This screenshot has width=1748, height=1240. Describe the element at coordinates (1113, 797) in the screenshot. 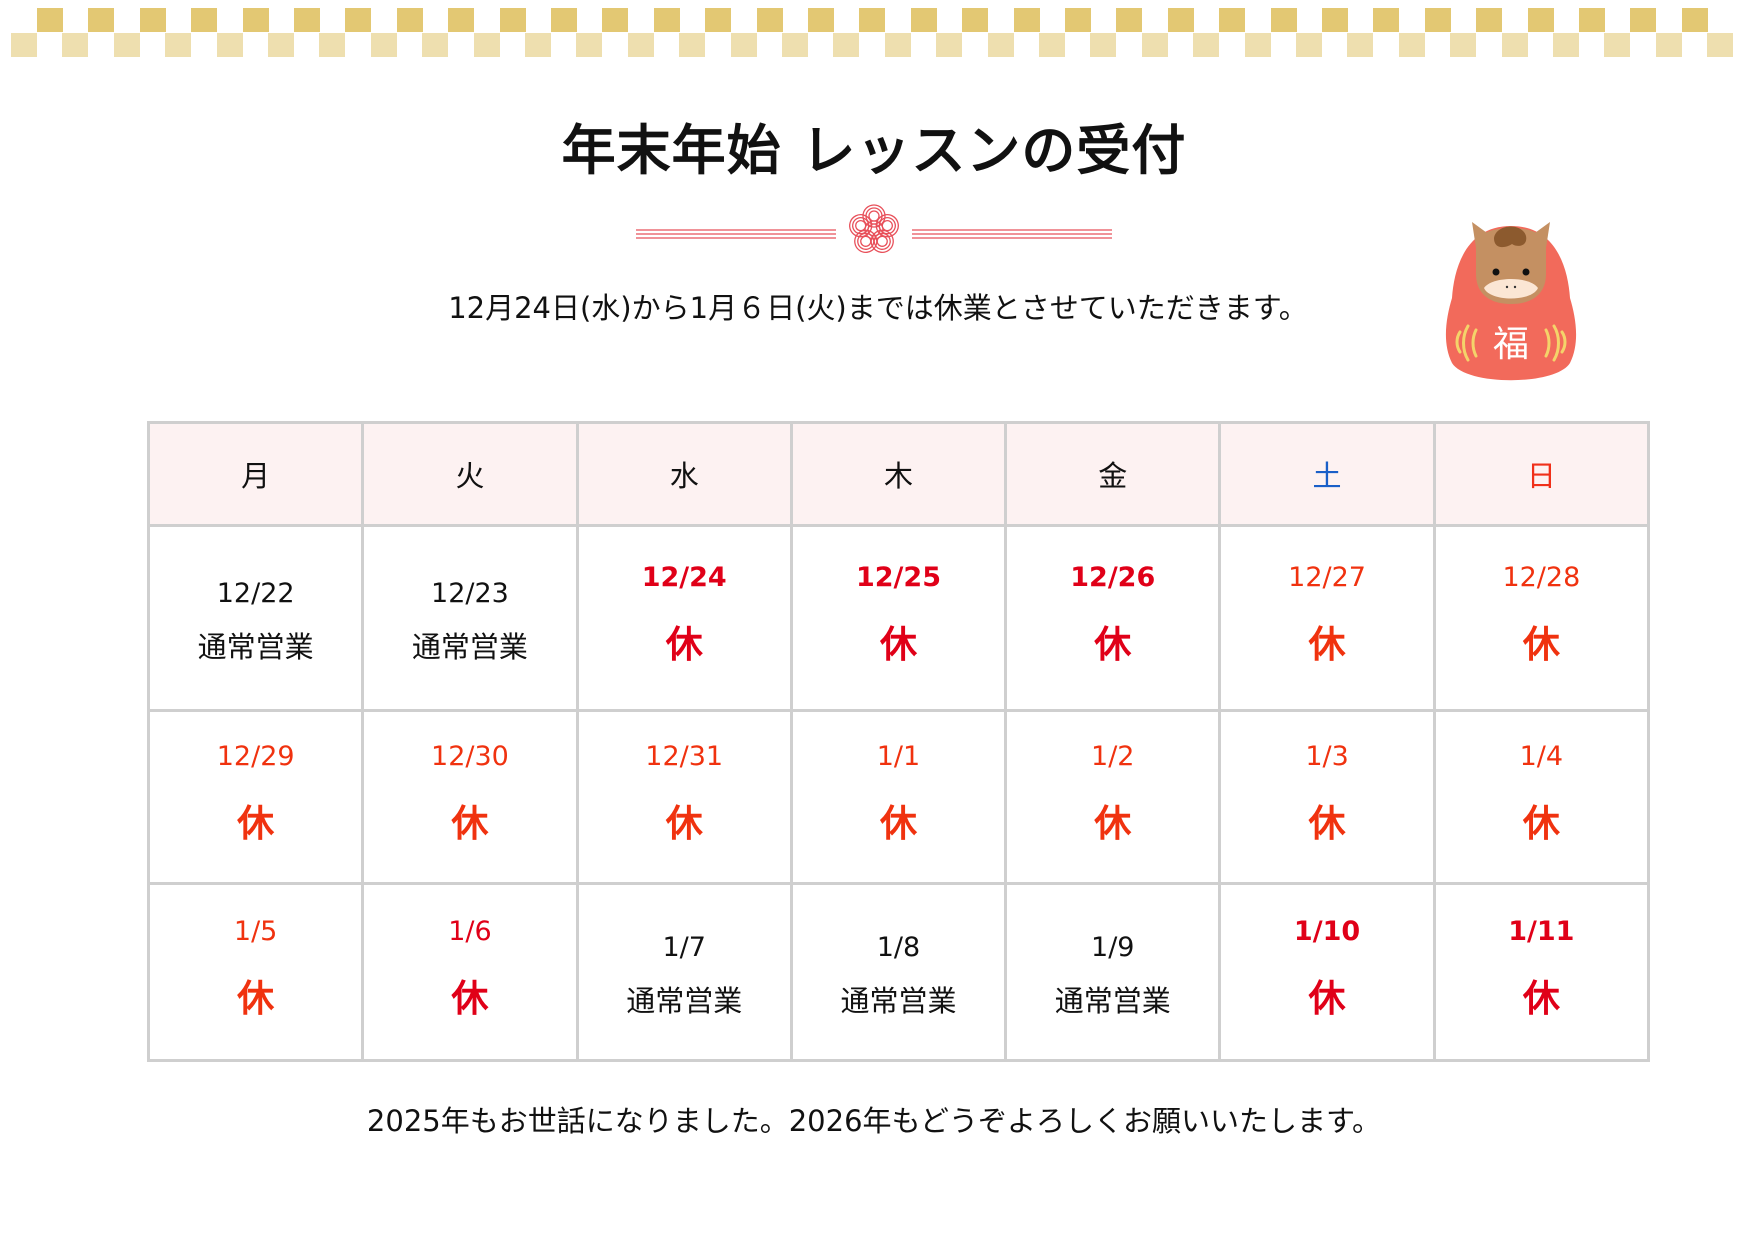

I see `day-cell: 1/2 休` at that location.